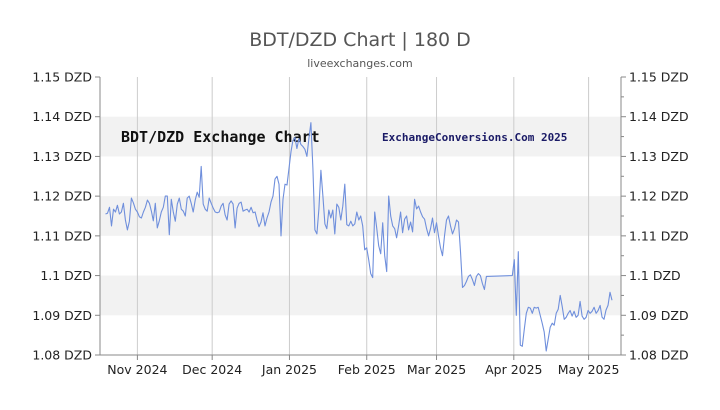 This screenshot has width=720, height=410. What do you see at coordinates (137, 369) in the screenshot?
I see `x-tick-label: Nov 2024` at bounding box center [137, 369].